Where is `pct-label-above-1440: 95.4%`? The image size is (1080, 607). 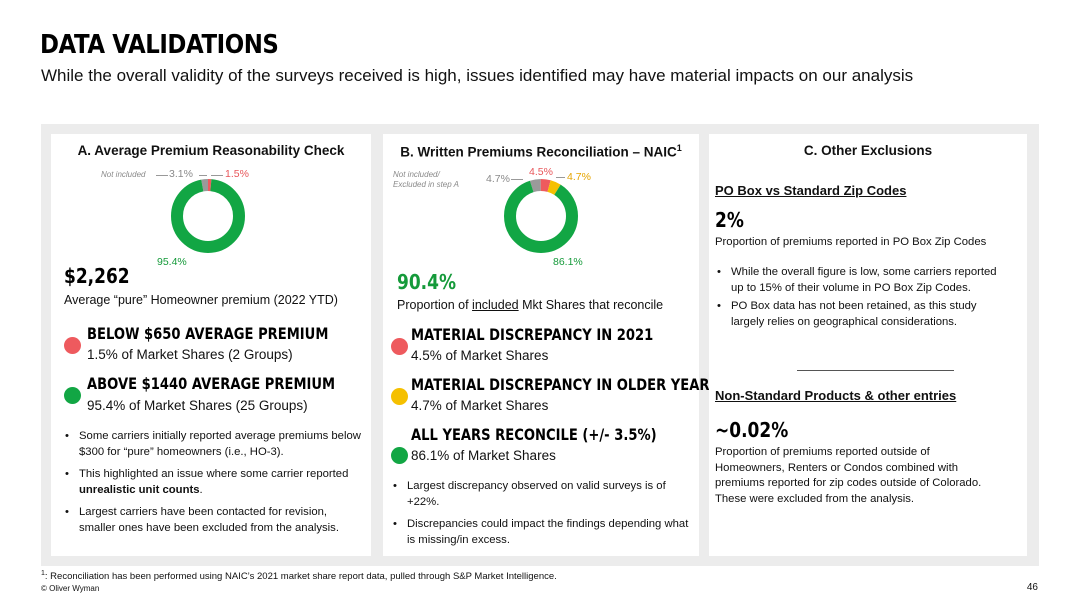 pct-label-above-1440: 95.4% is located at coordinates (172, 262).